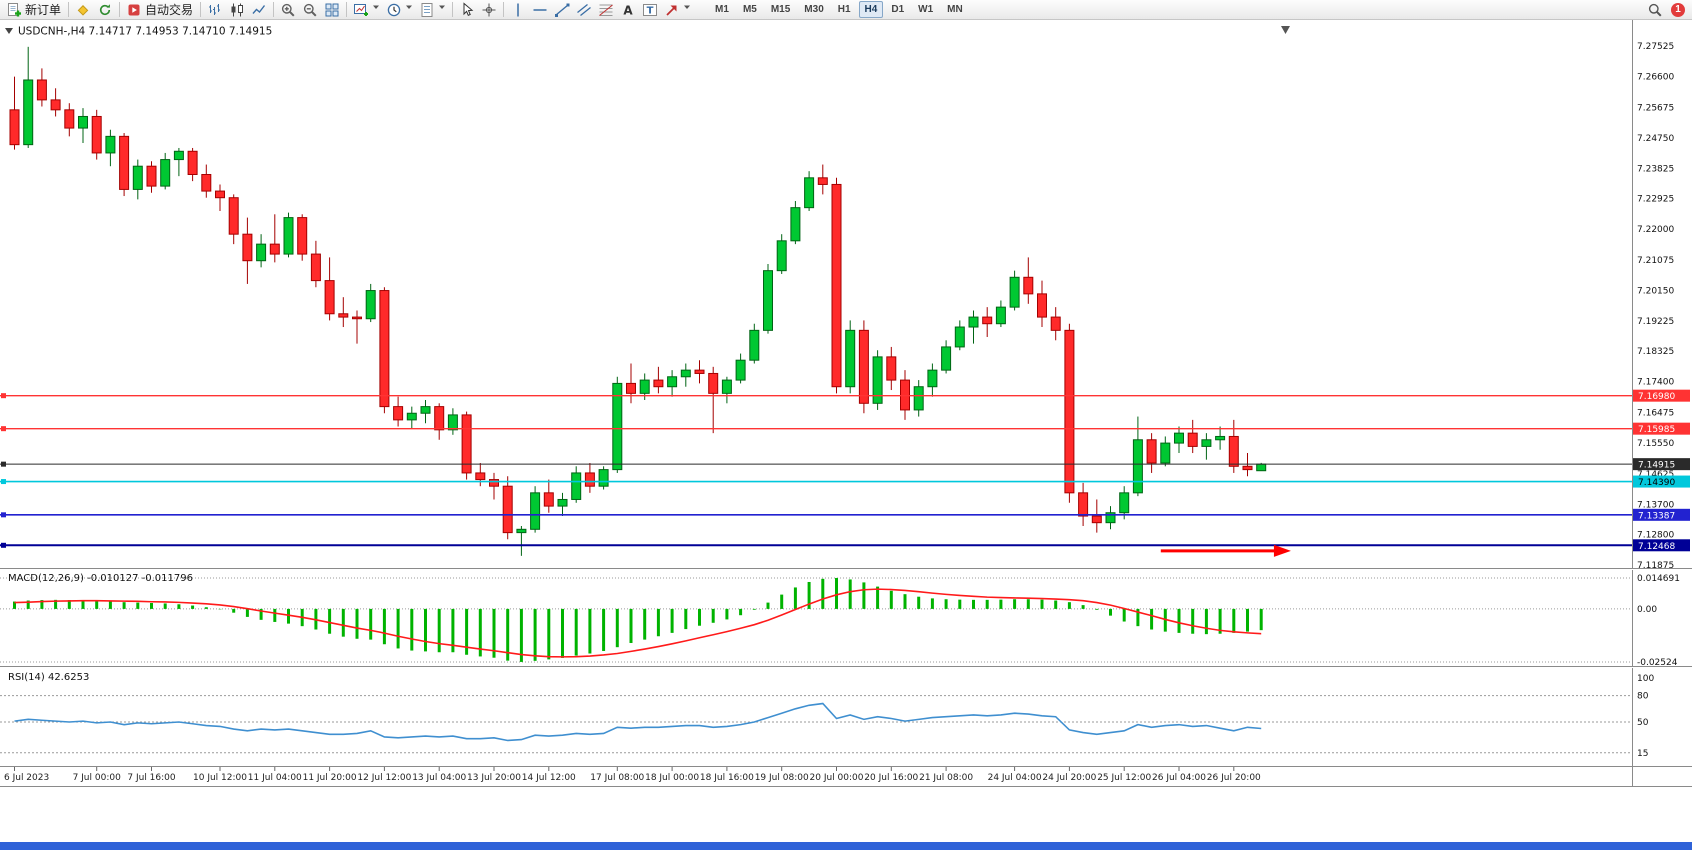 The height and width of the screenshot is (850, 1692). Describe the element at coordinates (606, 10) in the screenshot. I see `fibonacci-button` at that location.